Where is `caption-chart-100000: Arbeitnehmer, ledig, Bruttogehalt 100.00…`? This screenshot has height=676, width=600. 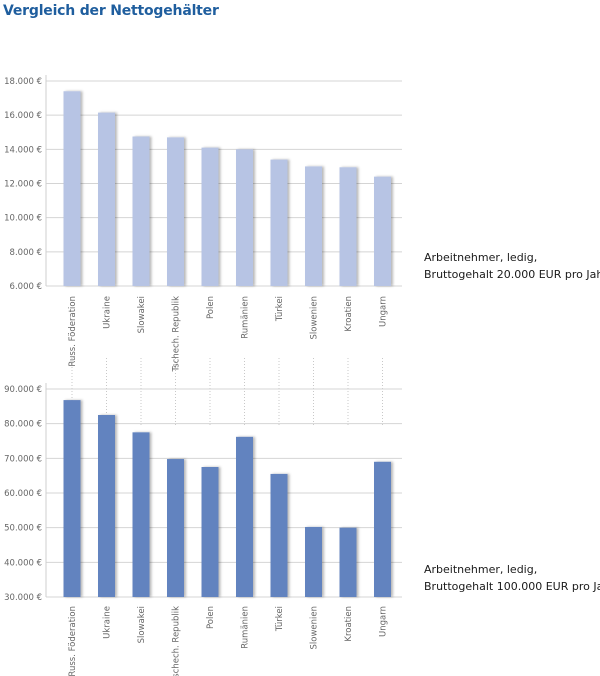
caption-chart-100000: Arbeitnehmer, ledig, Bruttogehalt 100.00… is located at coordinates (512, 578).